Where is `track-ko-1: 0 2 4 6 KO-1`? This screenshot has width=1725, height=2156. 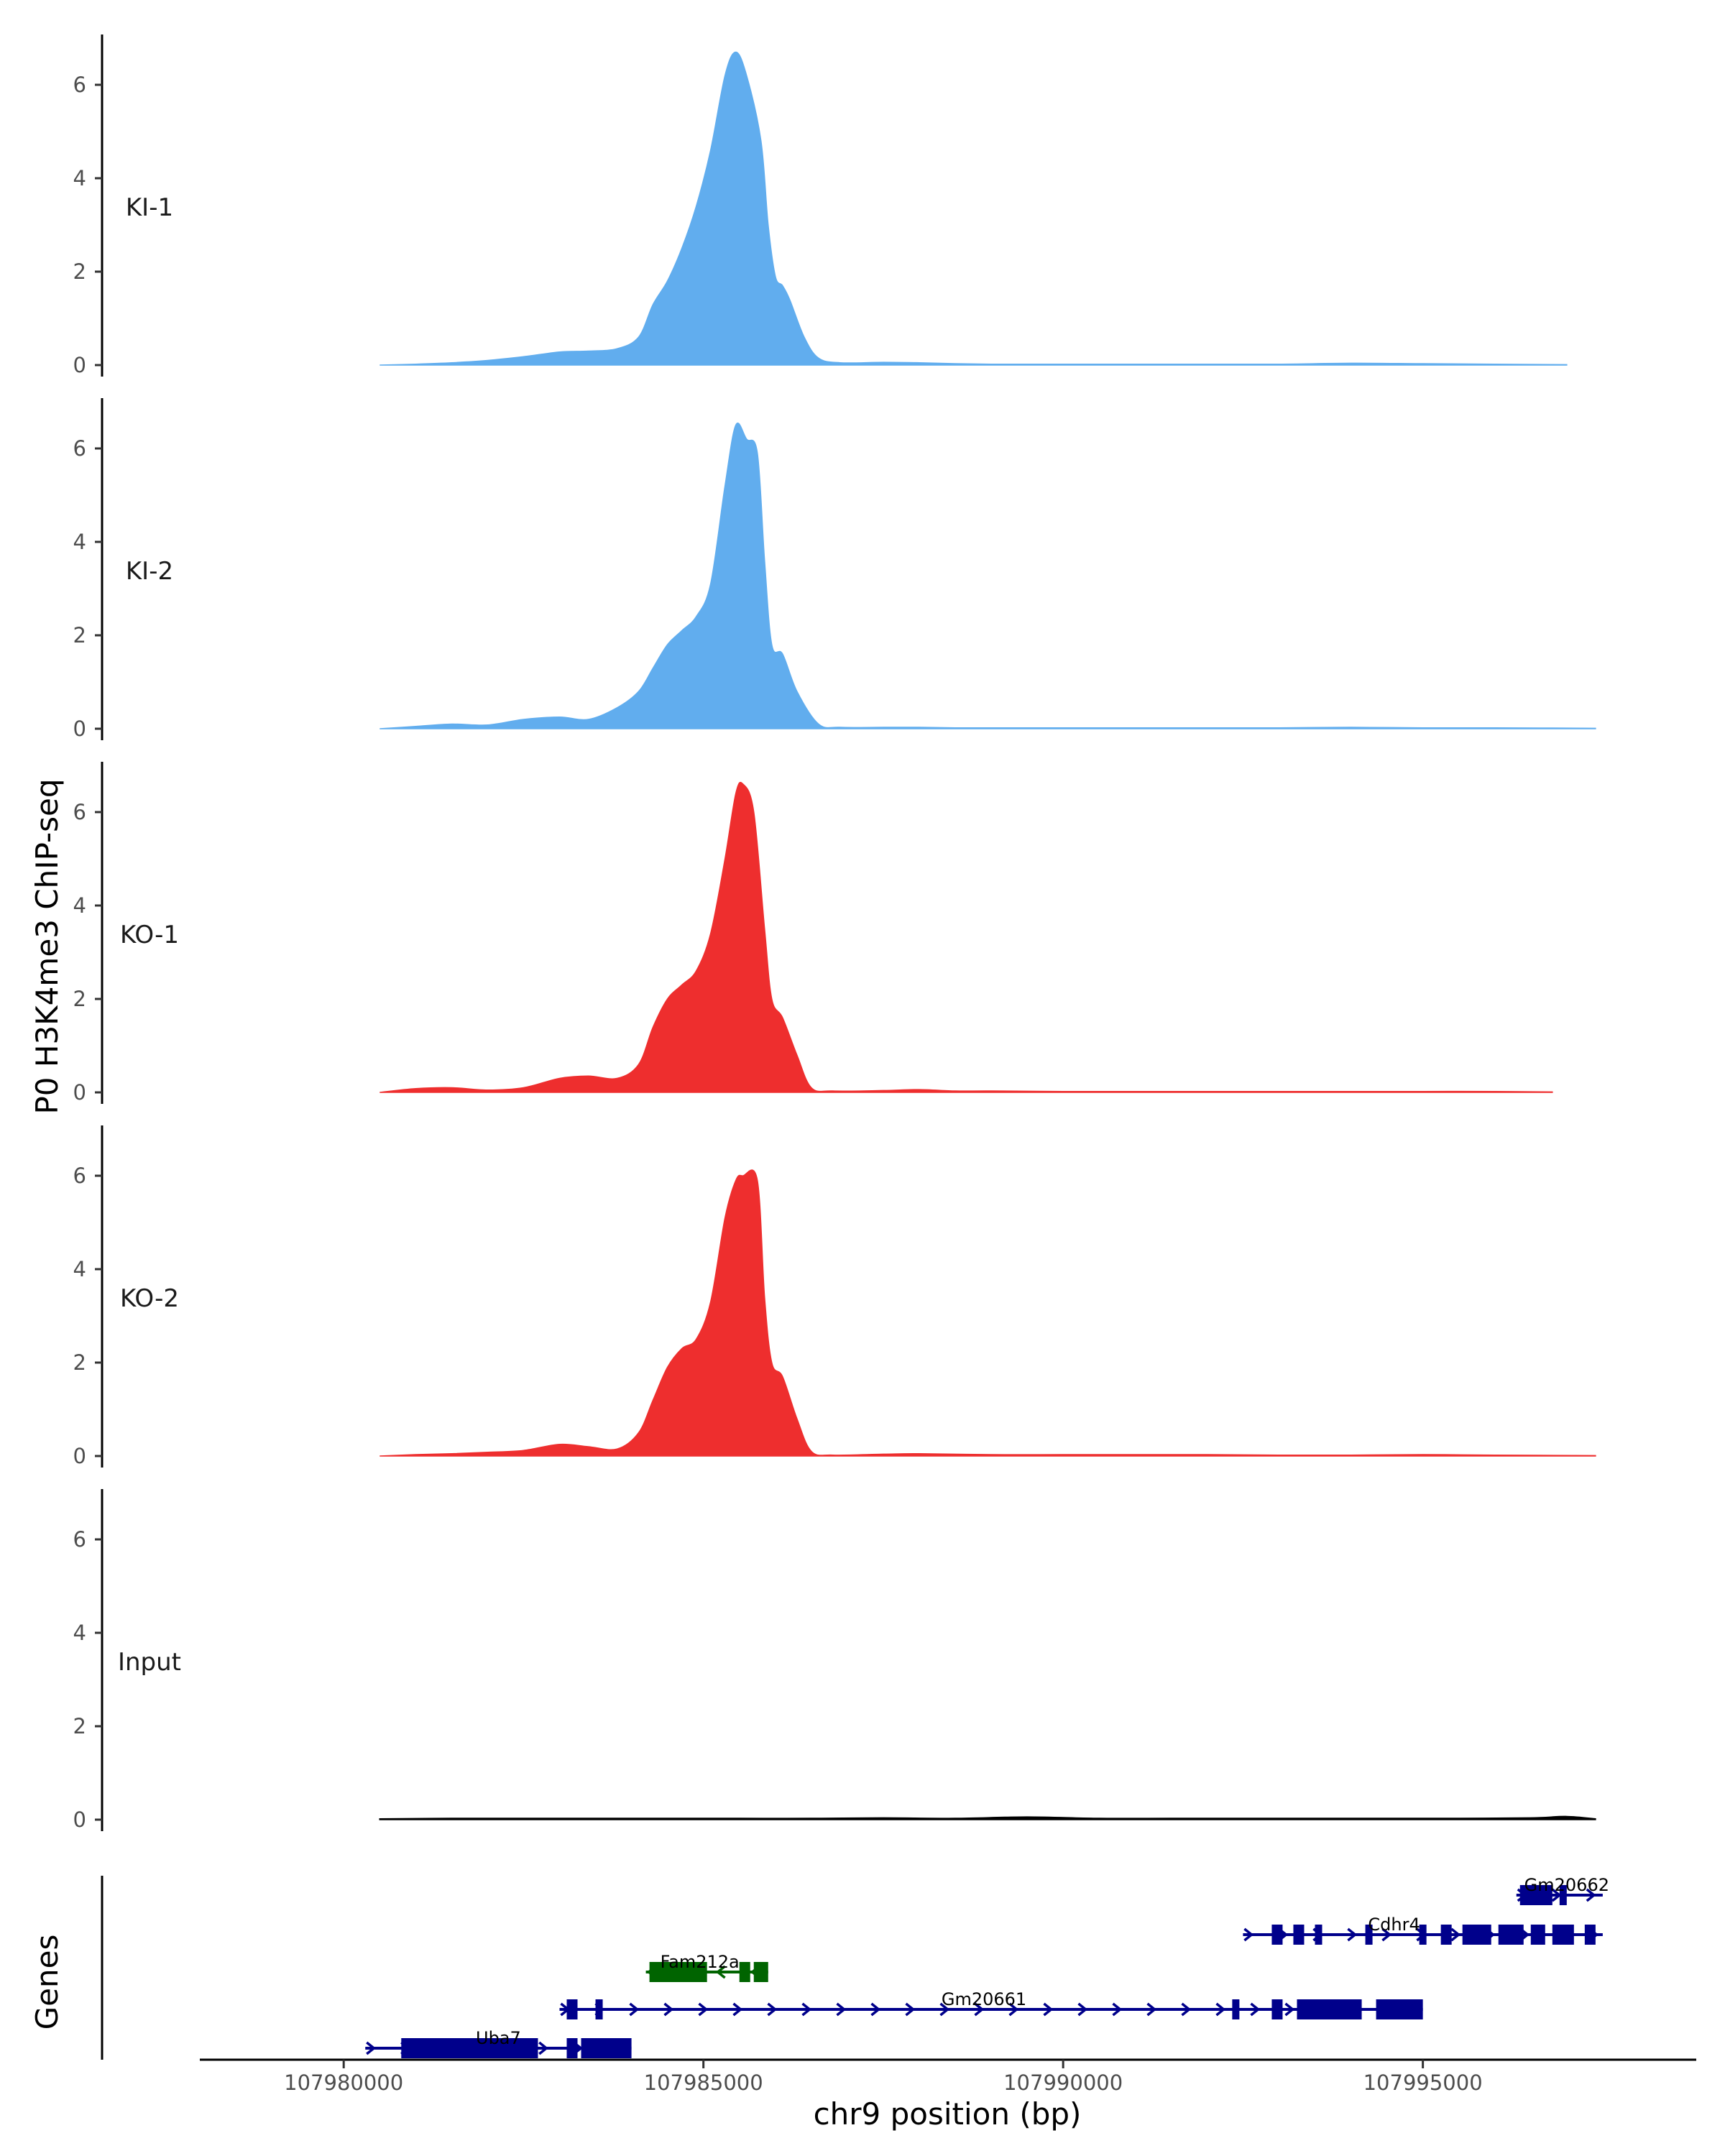
track-ko-1: 0 2 4 6 KO-1 is located at coordinates (813, 934).